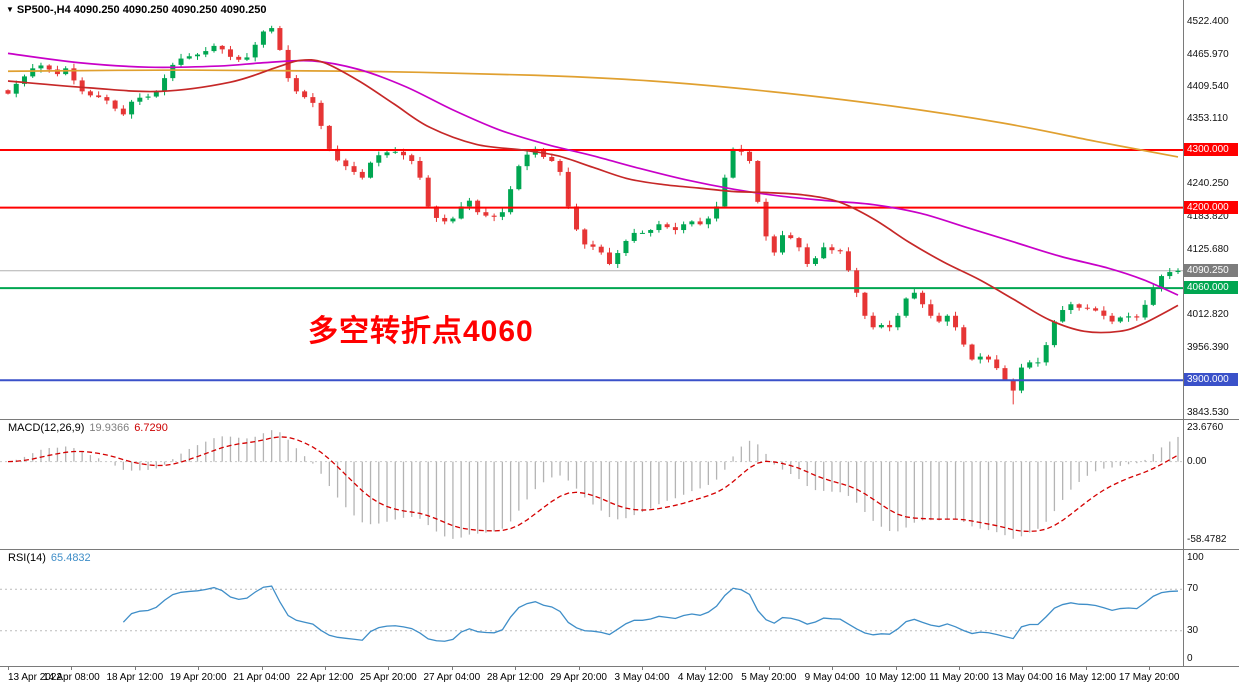  I want to click on macd-signal-value: 6.7290, so click(151, 428).